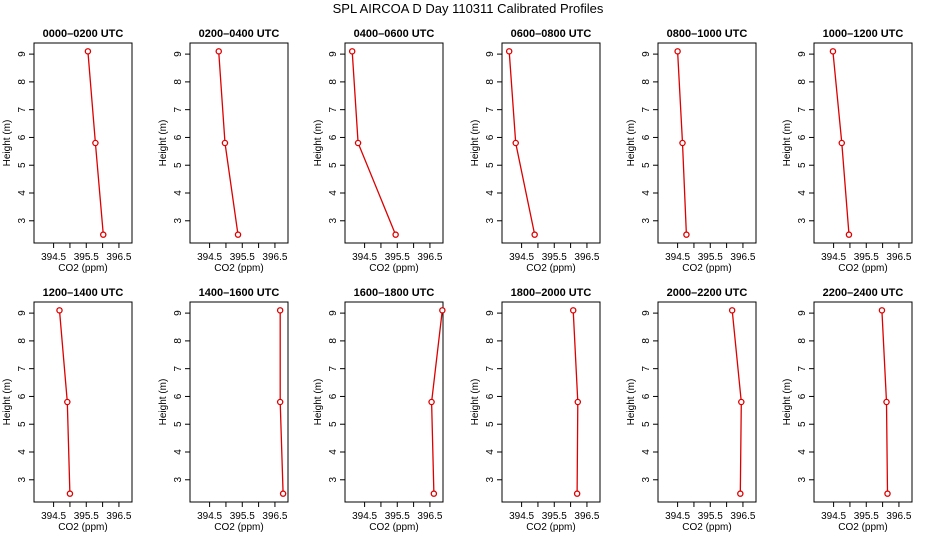 The image size is (936, 545). I want to click on panel-title: 0600–0800 UTC, so click(551, 34).